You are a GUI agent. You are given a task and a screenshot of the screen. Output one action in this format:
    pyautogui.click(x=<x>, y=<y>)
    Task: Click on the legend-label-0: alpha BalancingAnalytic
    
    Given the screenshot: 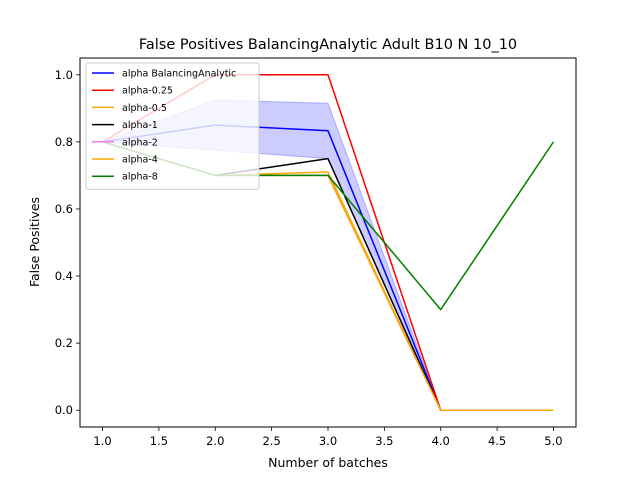 What is the action you would take?
    pyautogui.click(x=179, y=74)
    